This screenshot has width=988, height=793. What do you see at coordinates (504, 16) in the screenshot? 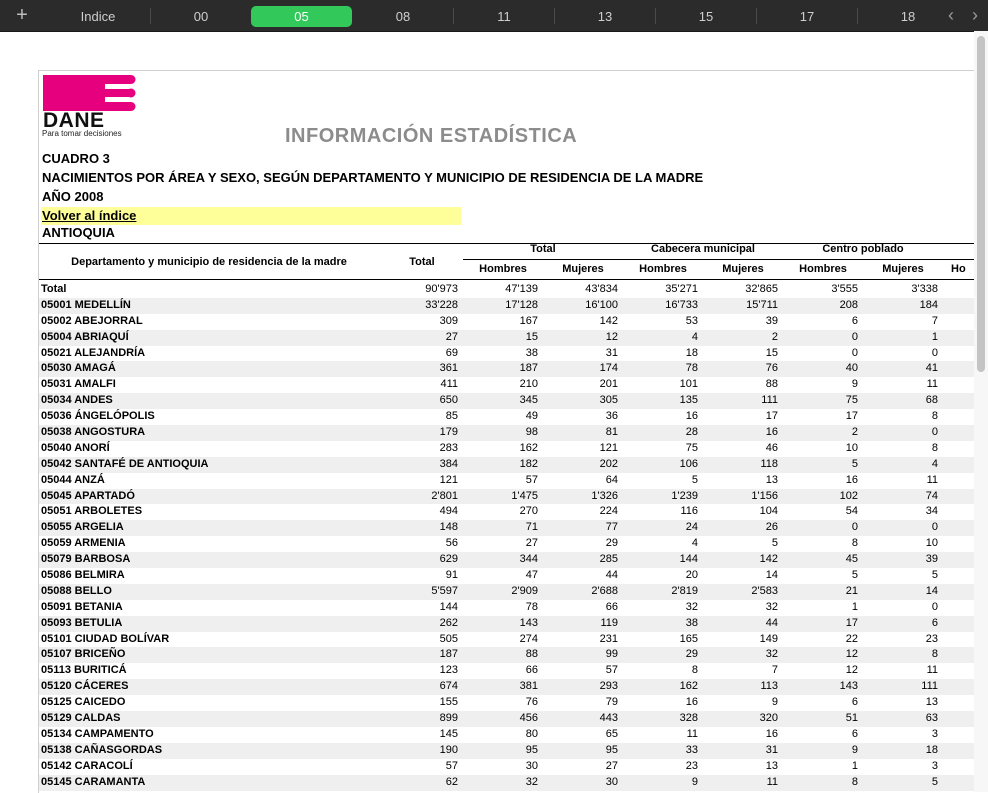
I see `tab-11: 11` at bounding box center [504, 16].